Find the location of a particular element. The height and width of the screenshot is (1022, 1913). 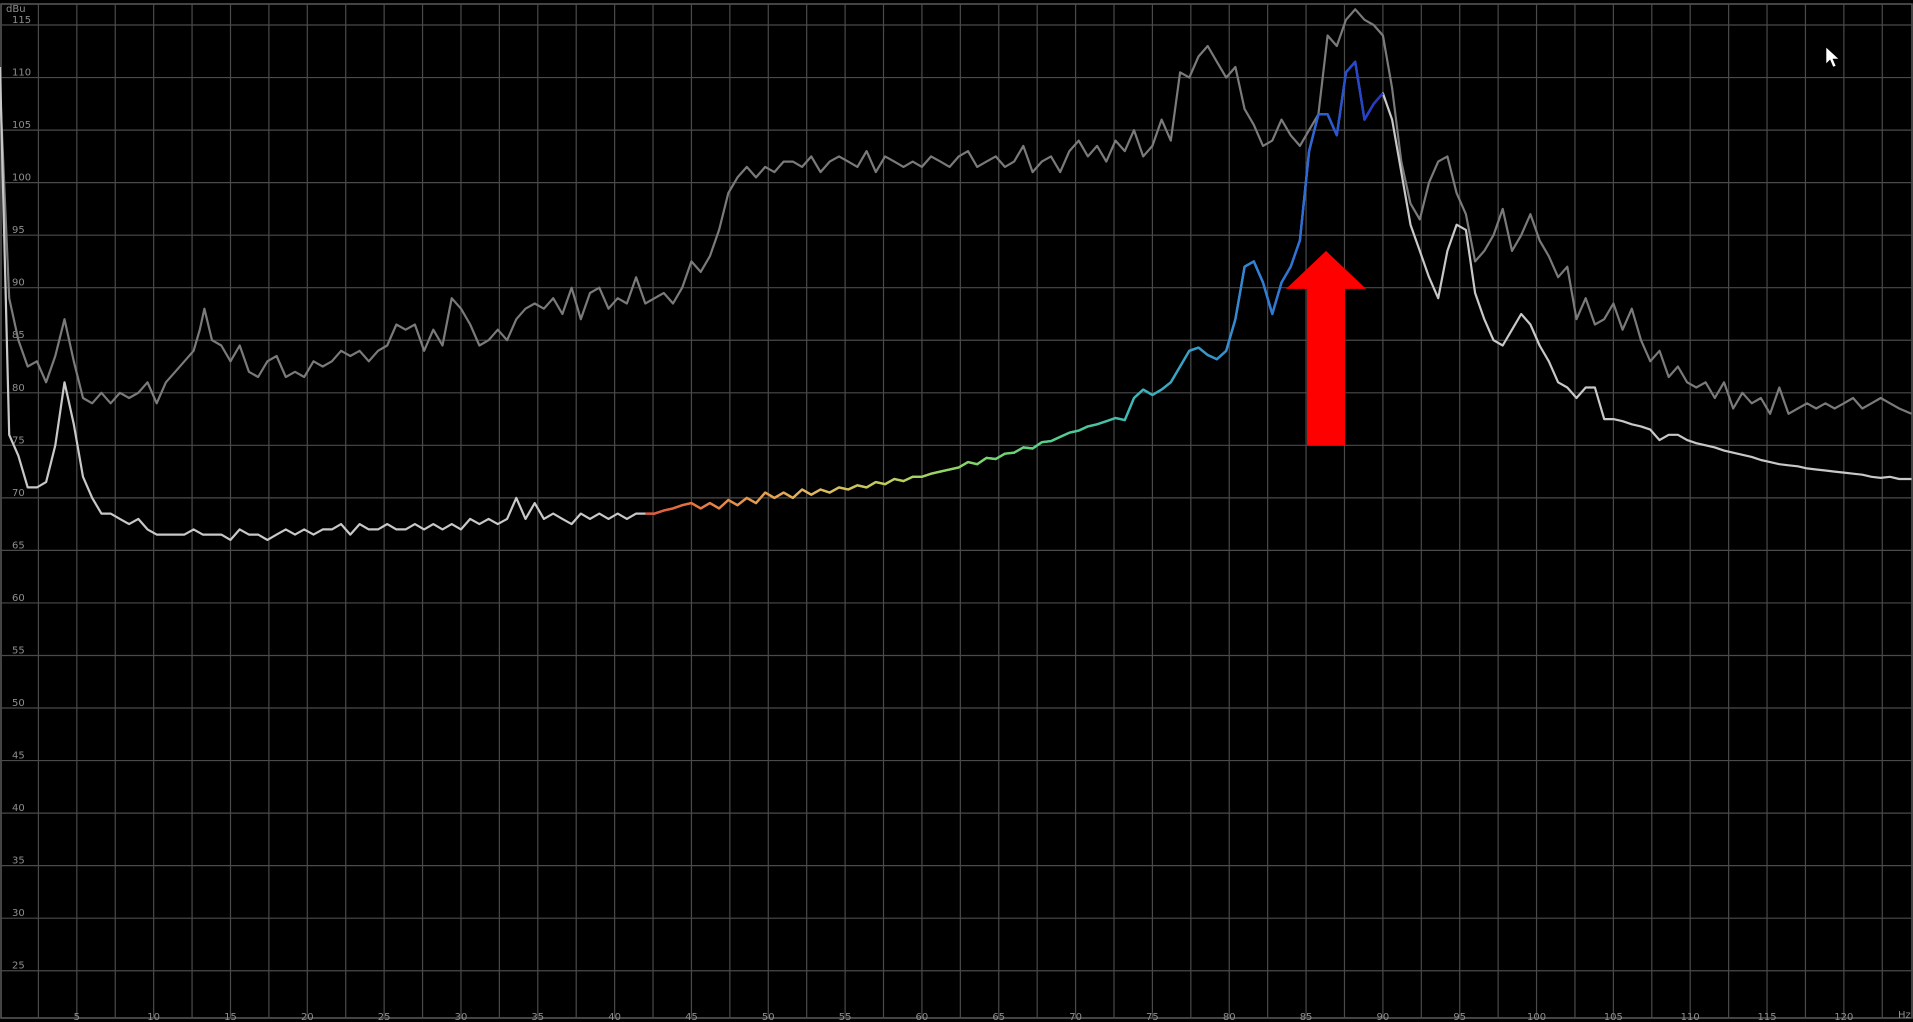

x-tick-label: 60 is located at coordinates (922, 1017).